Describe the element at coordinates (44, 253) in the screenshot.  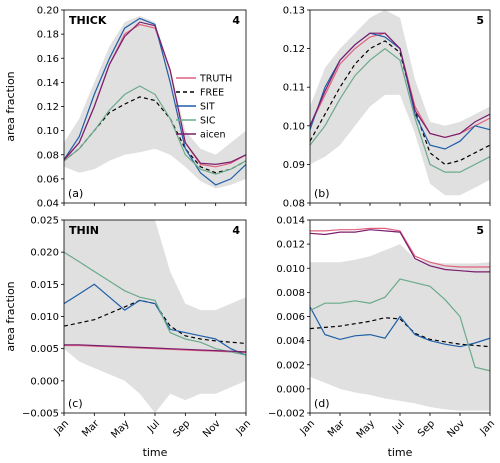
I see `y-tick-label: 0.020` at that location.